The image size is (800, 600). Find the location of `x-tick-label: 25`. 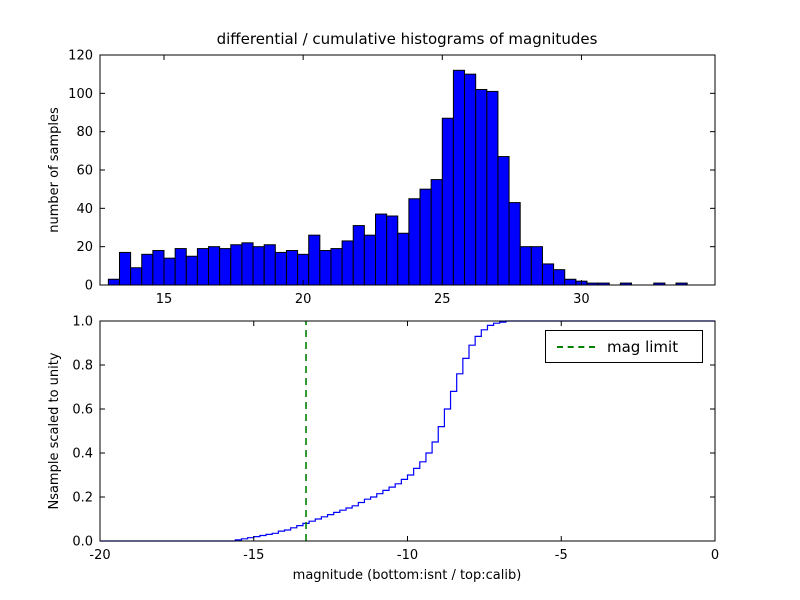

x-tick-label: 25 is located at coordinates (442, 299).